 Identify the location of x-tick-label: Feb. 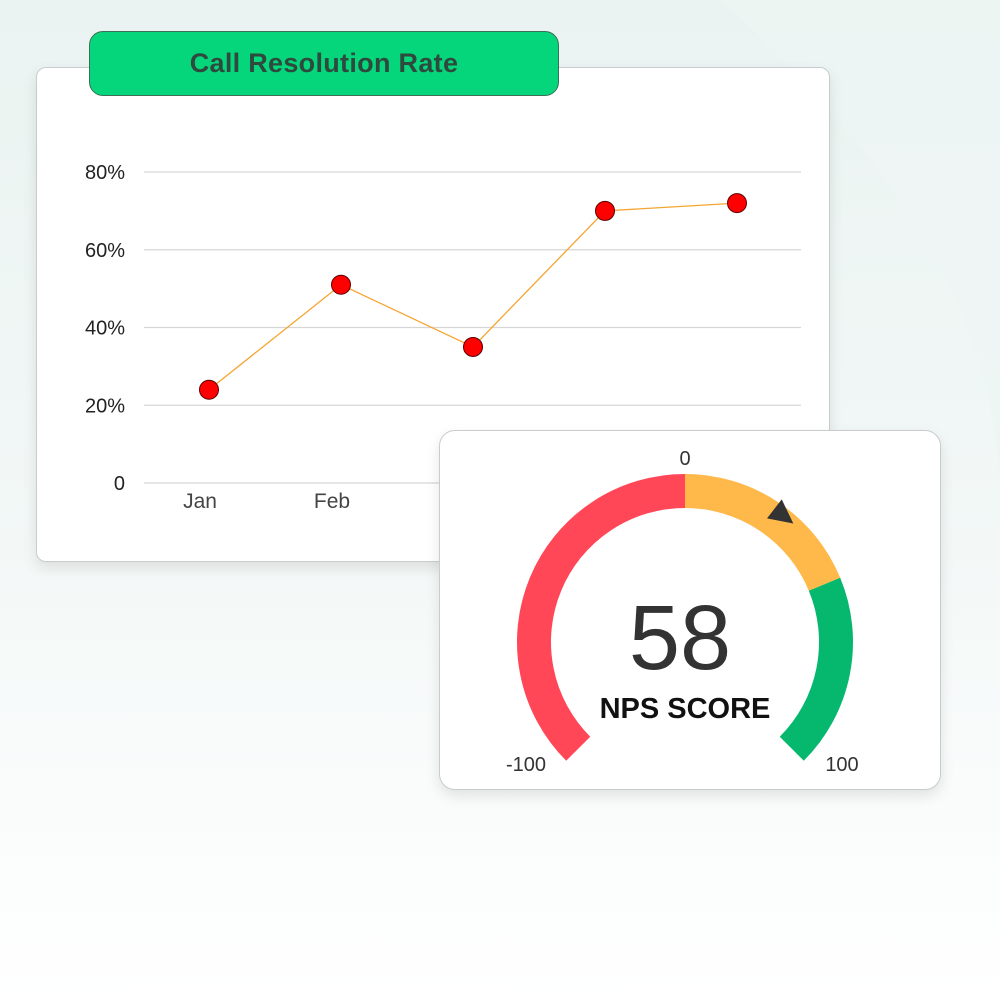
(332, 501).